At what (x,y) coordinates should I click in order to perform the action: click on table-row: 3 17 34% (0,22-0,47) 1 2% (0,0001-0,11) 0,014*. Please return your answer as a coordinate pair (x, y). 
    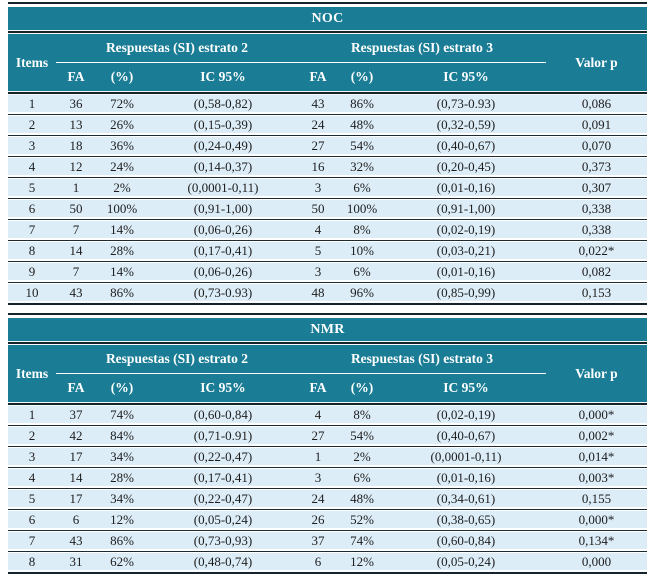
    Looking at the image, I should click on (327, 458).